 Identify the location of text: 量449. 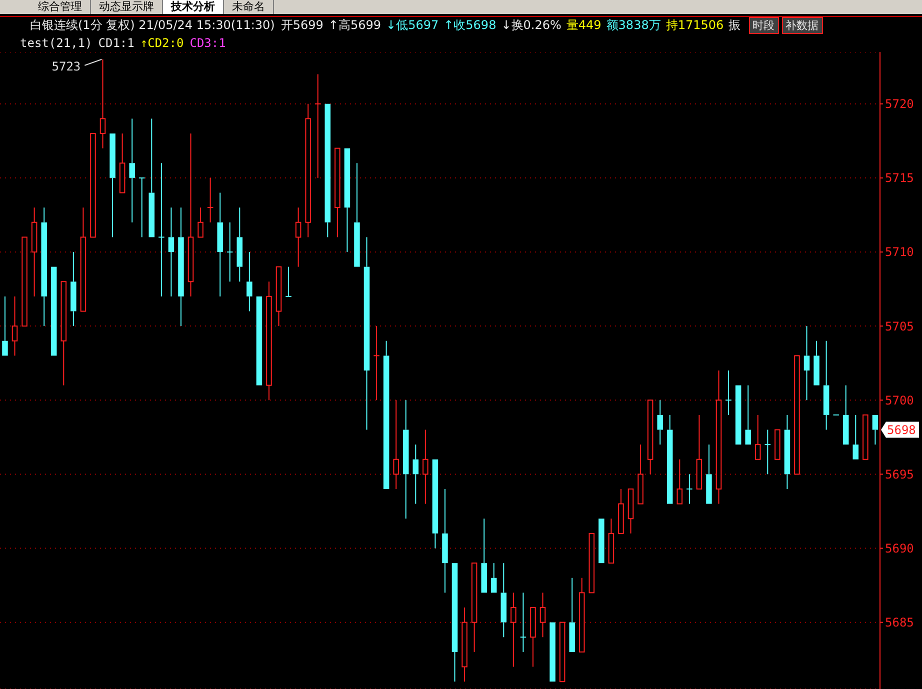
(584, 25).